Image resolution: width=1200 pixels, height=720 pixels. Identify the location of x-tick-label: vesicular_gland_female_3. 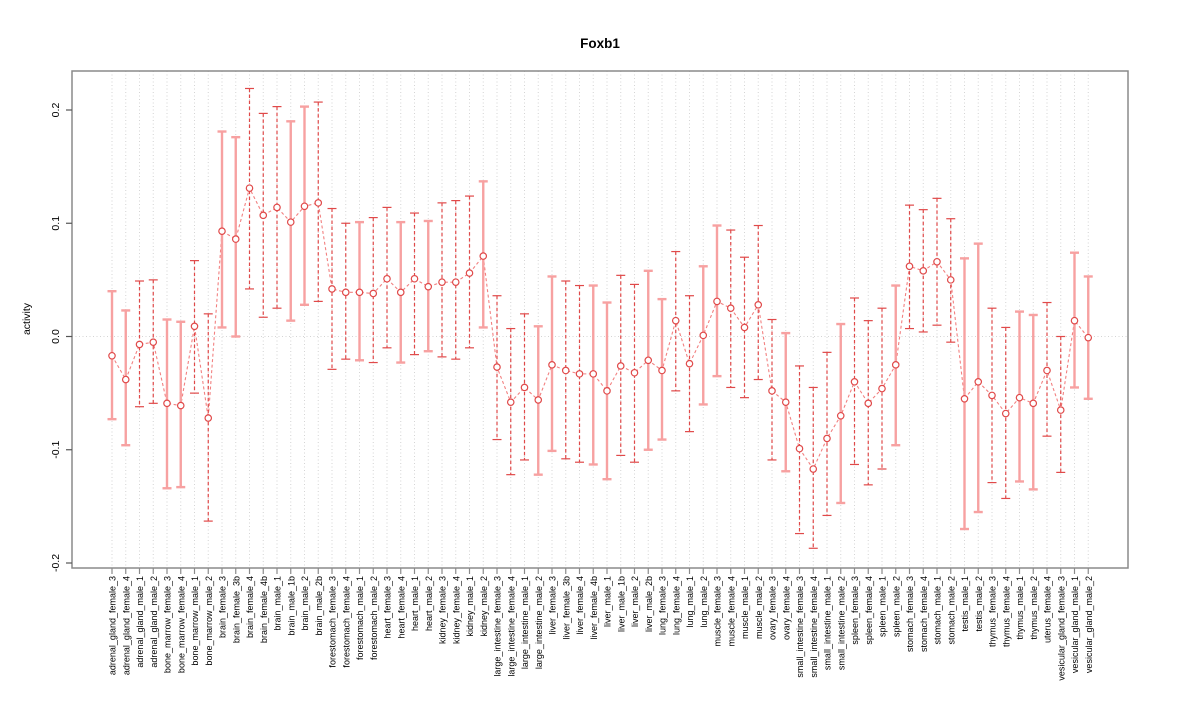
(1061, 628).